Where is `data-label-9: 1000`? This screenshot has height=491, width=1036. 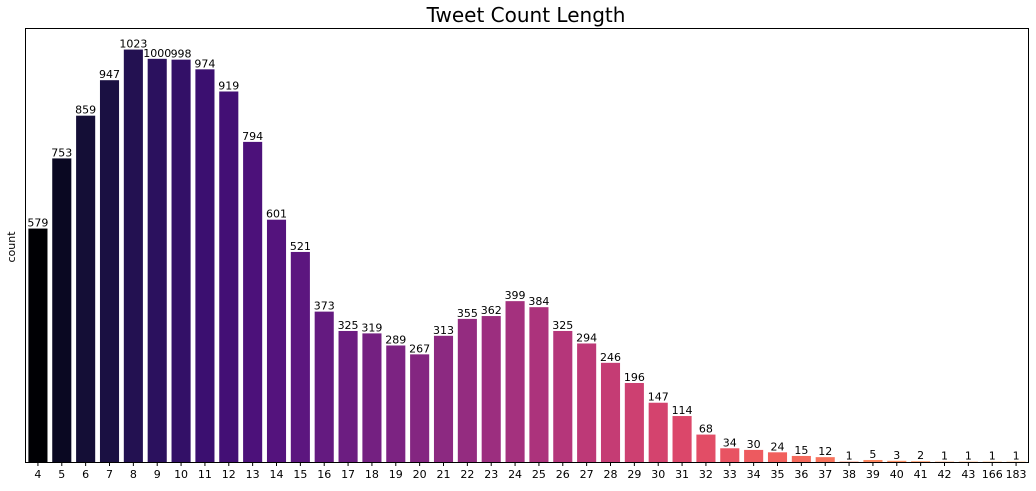
data-label-9: 1000 is located at coordinates (157, 53).